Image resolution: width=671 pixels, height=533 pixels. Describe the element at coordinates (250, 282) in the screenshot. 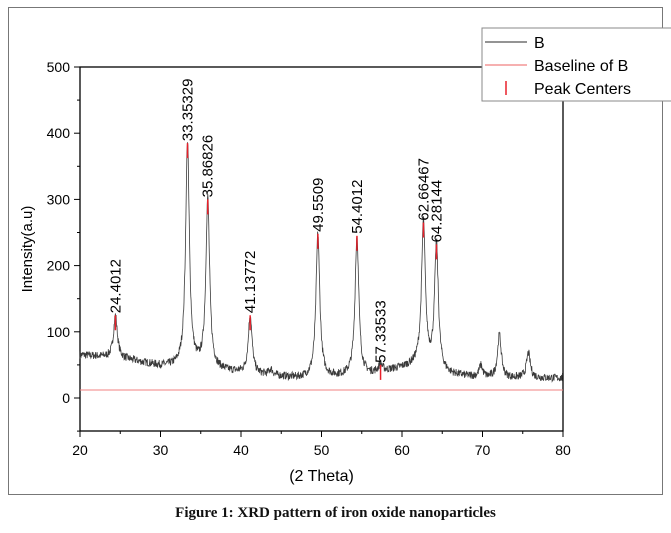

I see `peak-label: 41.13772` at that location.